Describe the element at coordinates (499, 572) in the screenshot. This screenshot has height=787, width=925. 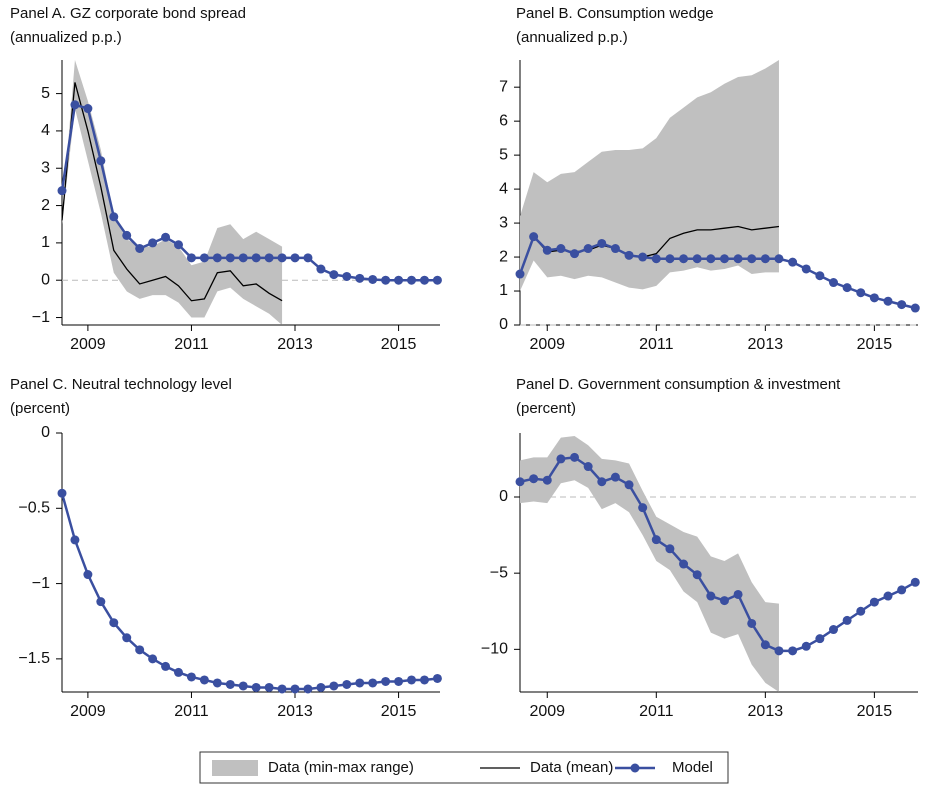
I see `y-tick-label: −5` at that location.